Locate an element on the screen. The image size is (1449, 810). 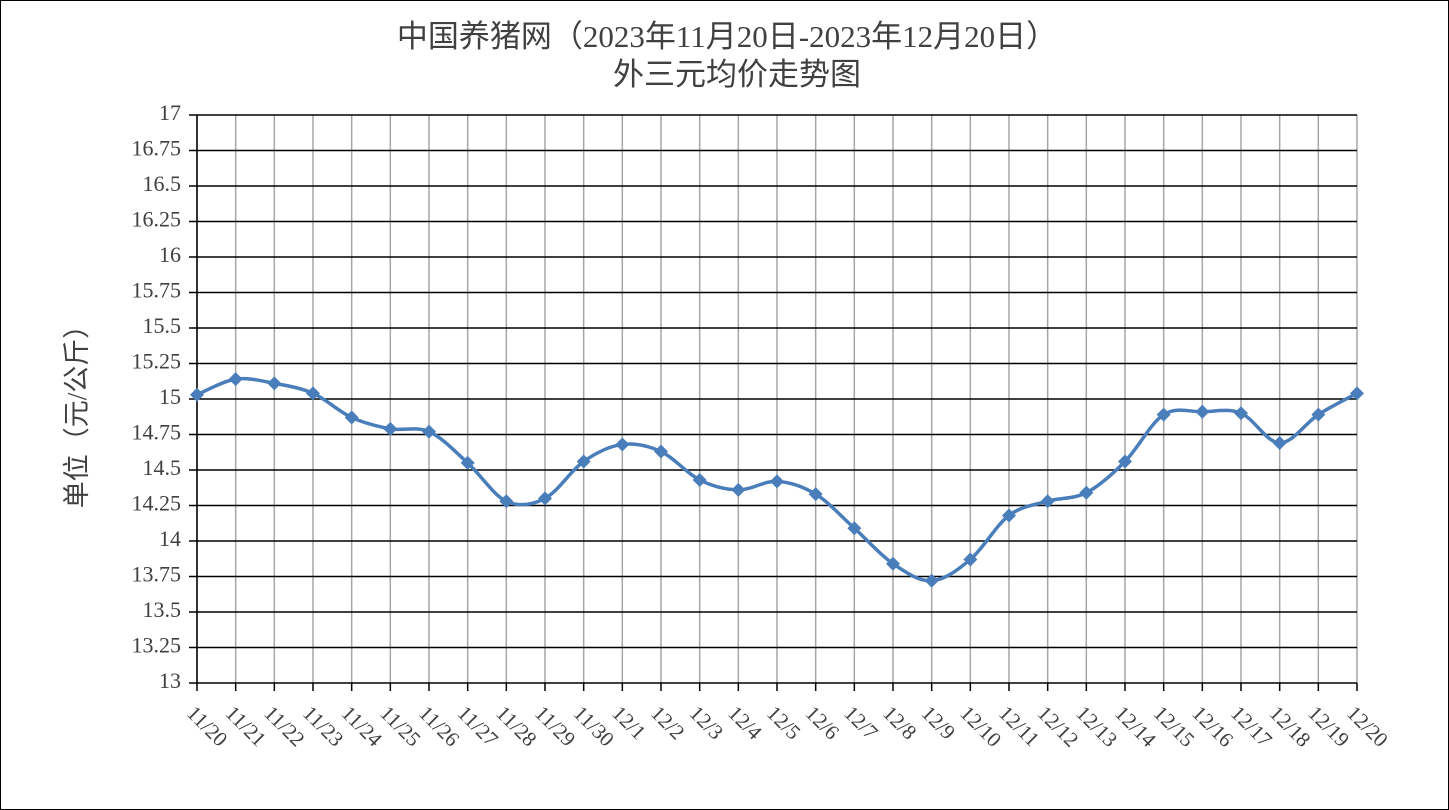
y-tick-label: 14.75 is located at coordinates (157, 432).